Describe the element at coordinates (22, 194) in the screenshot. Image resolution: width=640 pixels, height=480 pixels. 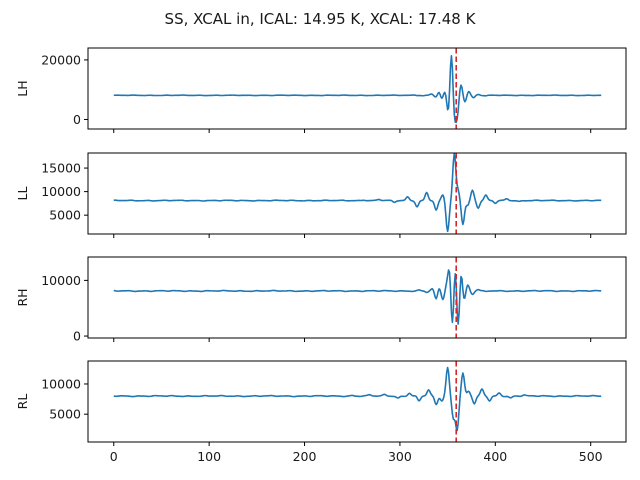
I see `y-axis-label: LL` at that location.